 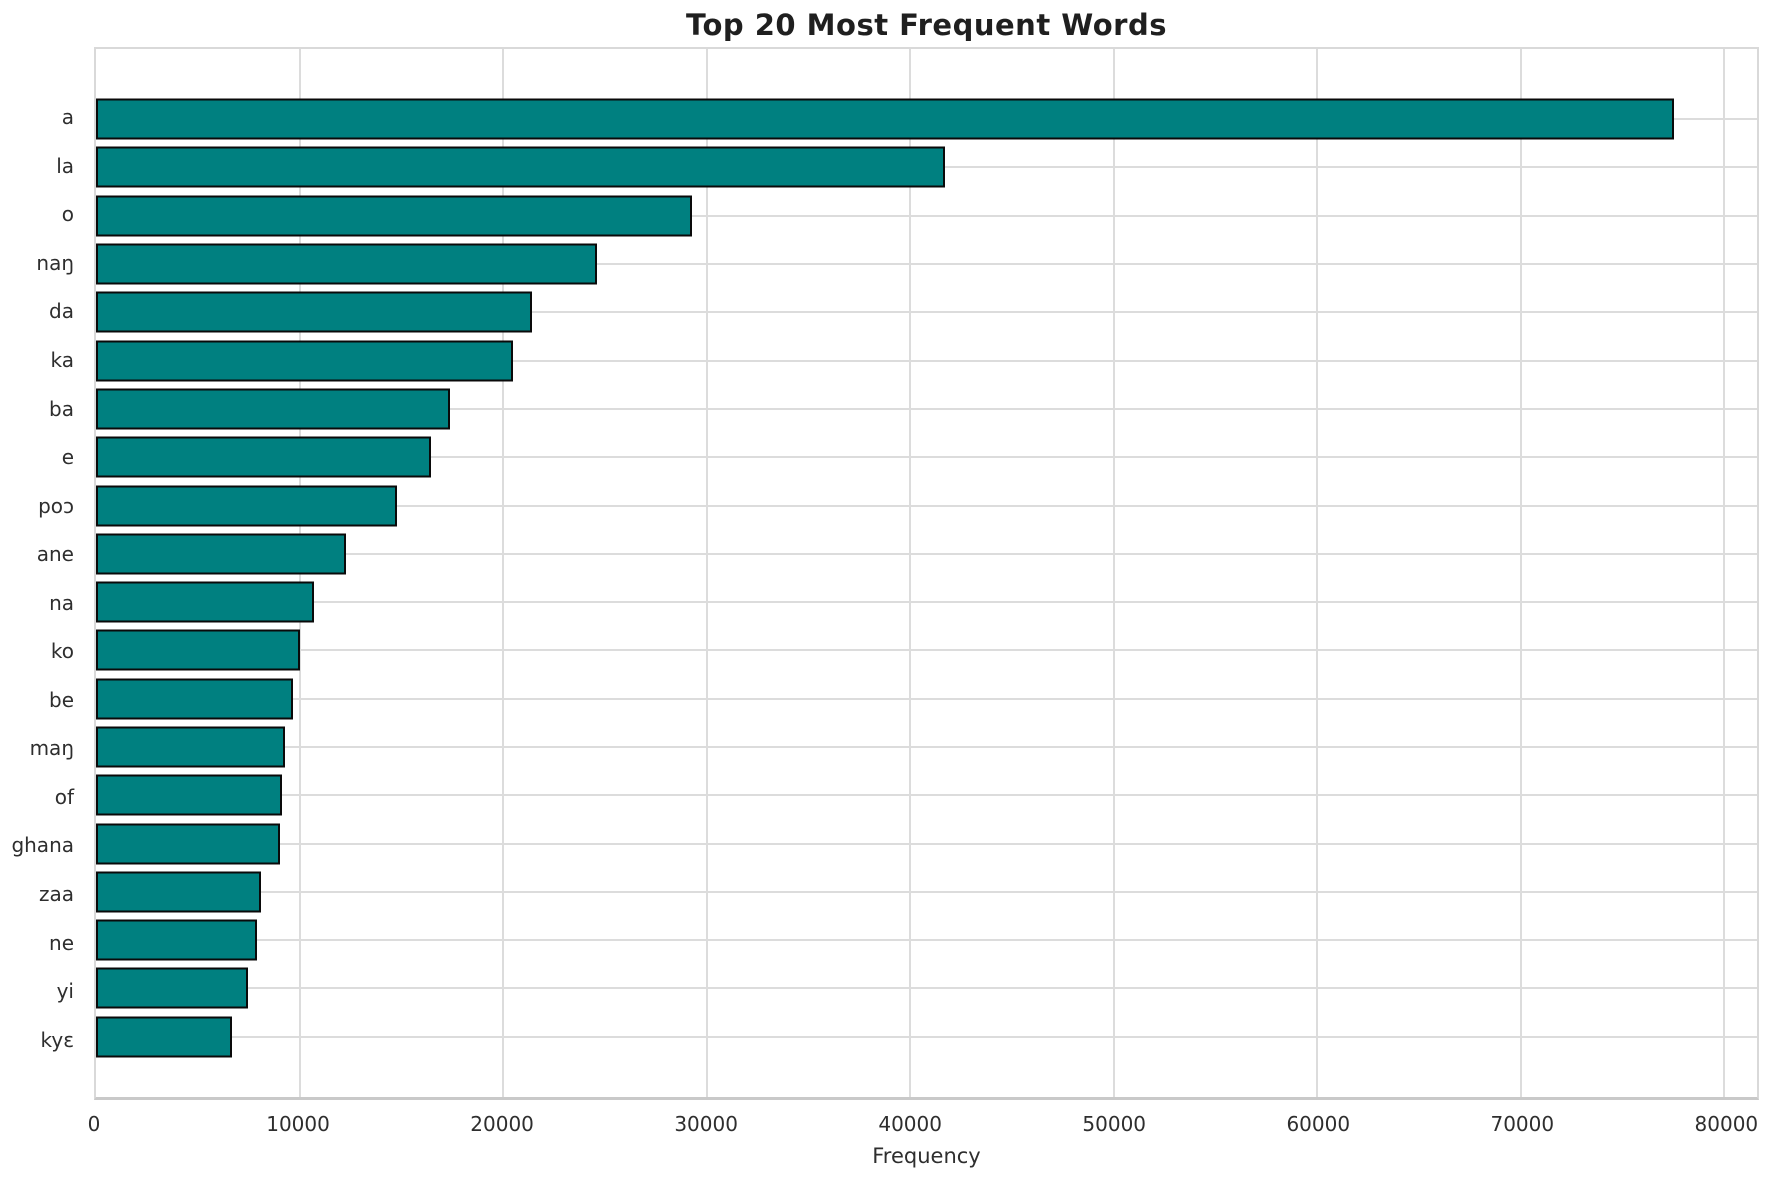 I want to click on x-tick-label-80000: 80000, so click(x=1726, y=1124).